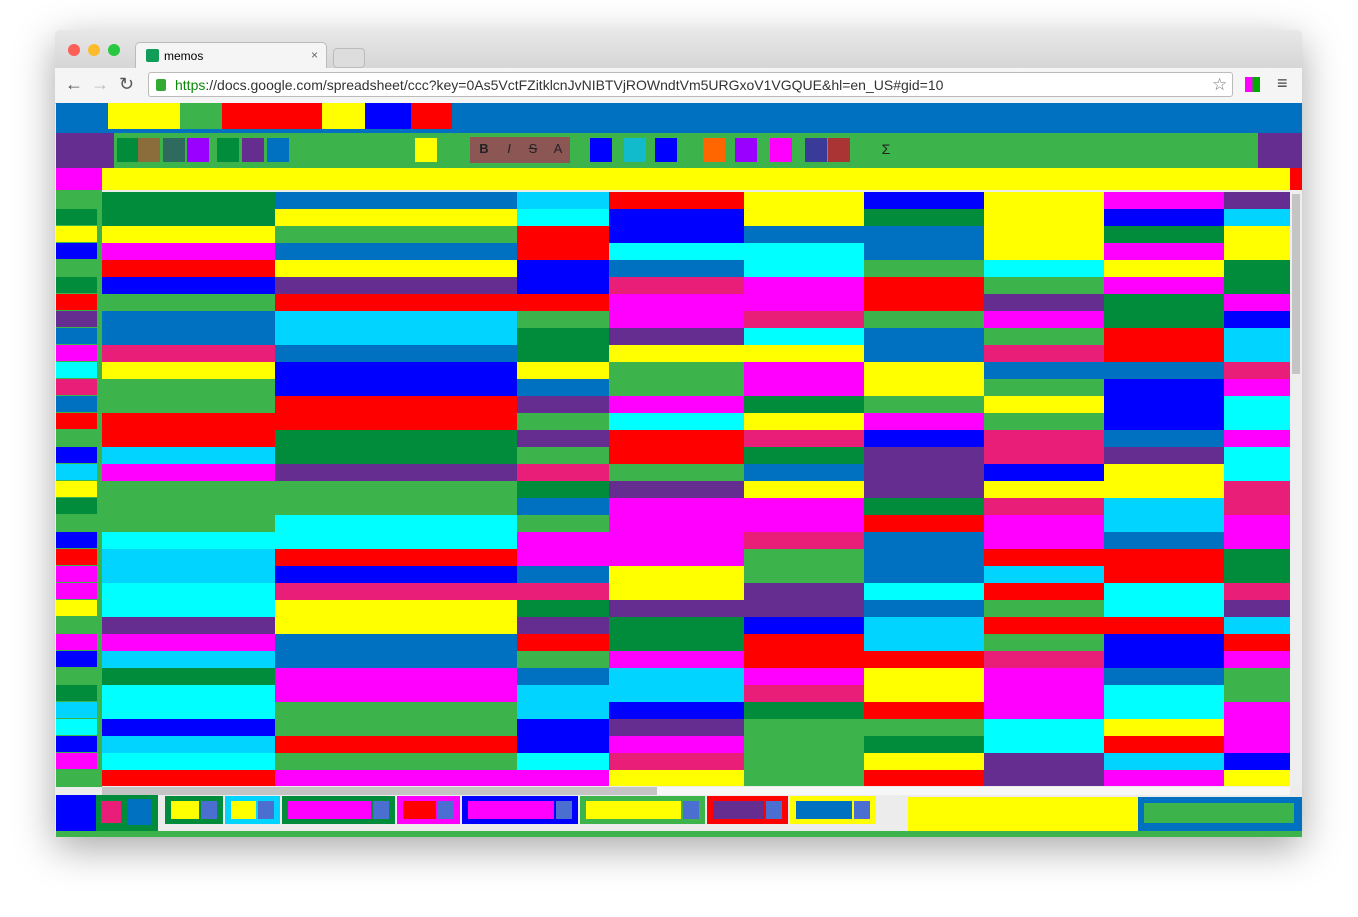  I want to click on filter-button, so click(864, 150).